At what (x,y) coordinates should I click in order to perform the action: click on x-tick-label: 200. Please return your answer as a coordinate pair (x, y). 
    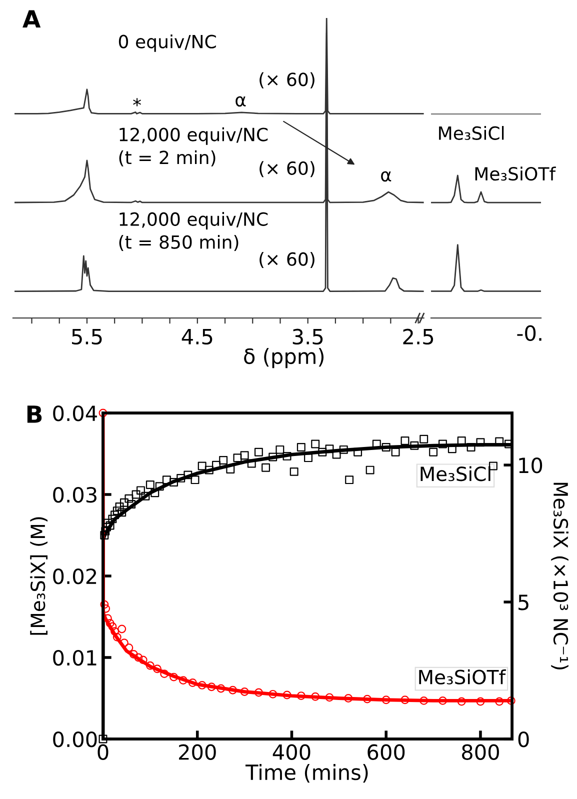
    Looking at the image, I should click on (197, 752).